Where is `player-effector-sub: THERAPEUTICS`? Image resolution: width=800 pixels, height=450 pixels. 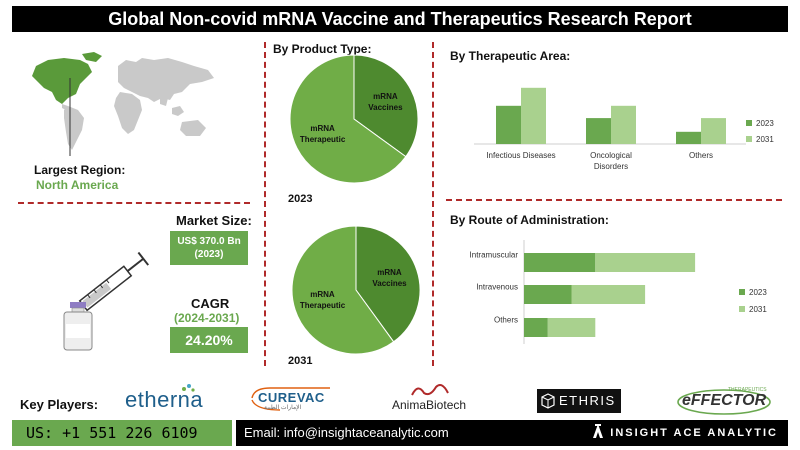
player-effector-sub: THERAPEUTICS is located at coordinates (747, 390).